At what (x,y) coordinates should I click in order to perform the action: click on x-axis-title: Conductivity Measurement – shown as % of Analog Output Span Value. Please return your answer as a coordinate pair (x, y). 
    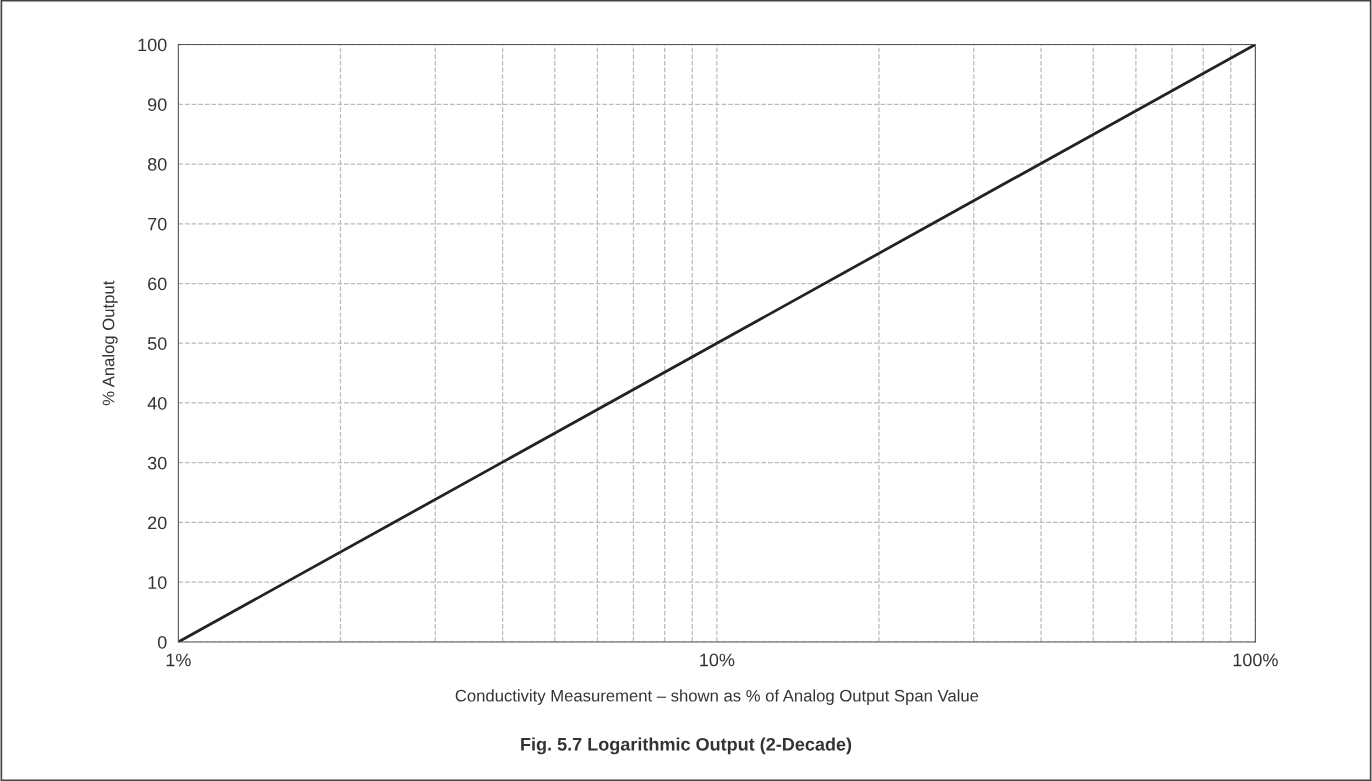
    Looking at the image, I should click on (717, 697).